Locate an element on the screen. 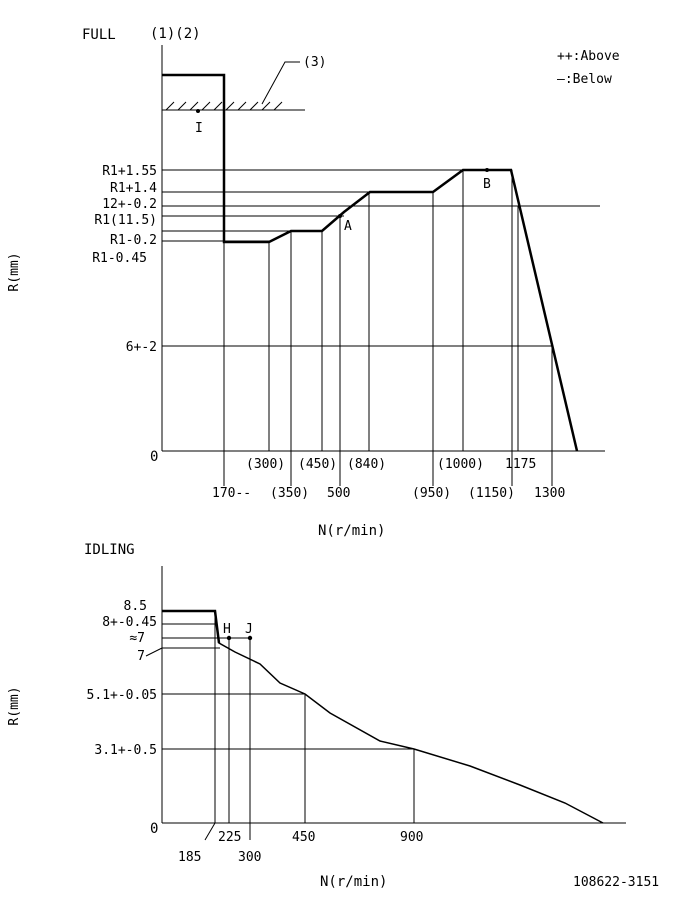 Image resolution: width=685 pixels, height=911 pixels. y-label-12: 12+-0.2 is located at coordinates (129, 204).